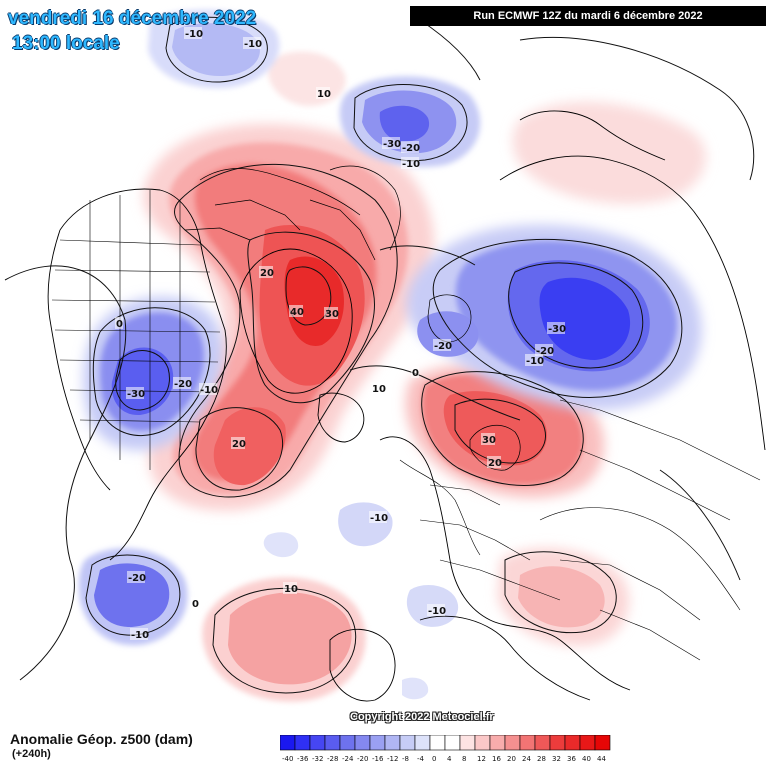  Describe the element at coordinates (556, 759) in the screenshot. I see `legend-label: 32` at that location.